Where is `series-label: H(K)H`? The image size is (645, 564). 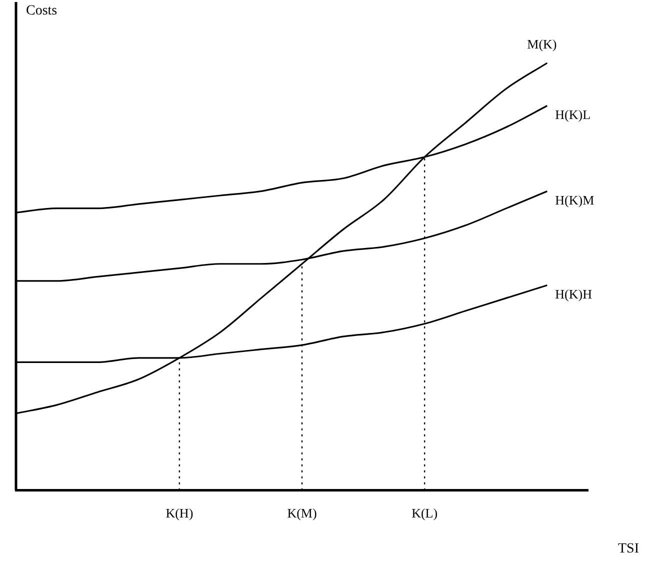 series-label: H(K)H is located at coordinates (573, 294).